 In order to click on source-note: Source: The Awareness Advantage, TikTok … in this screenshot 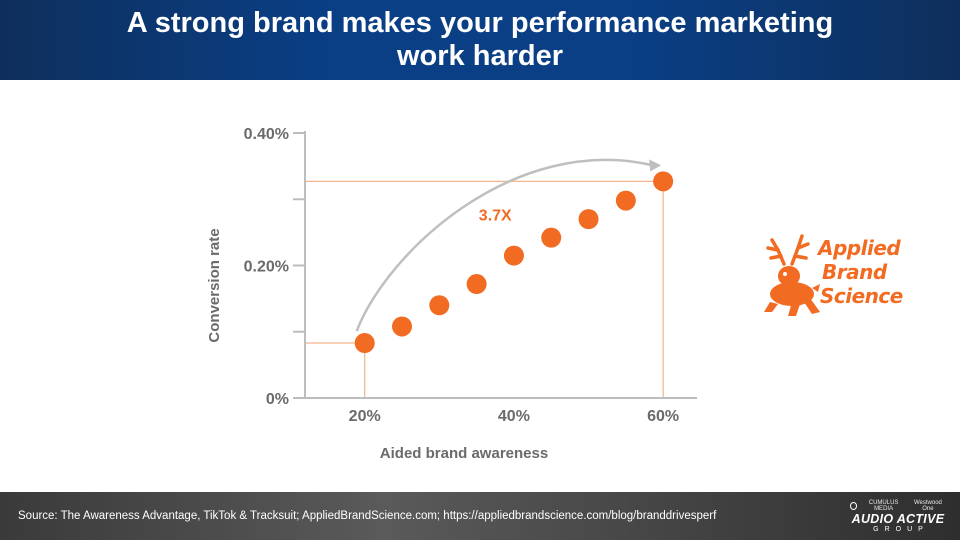, I will do `click(367, 516)`.